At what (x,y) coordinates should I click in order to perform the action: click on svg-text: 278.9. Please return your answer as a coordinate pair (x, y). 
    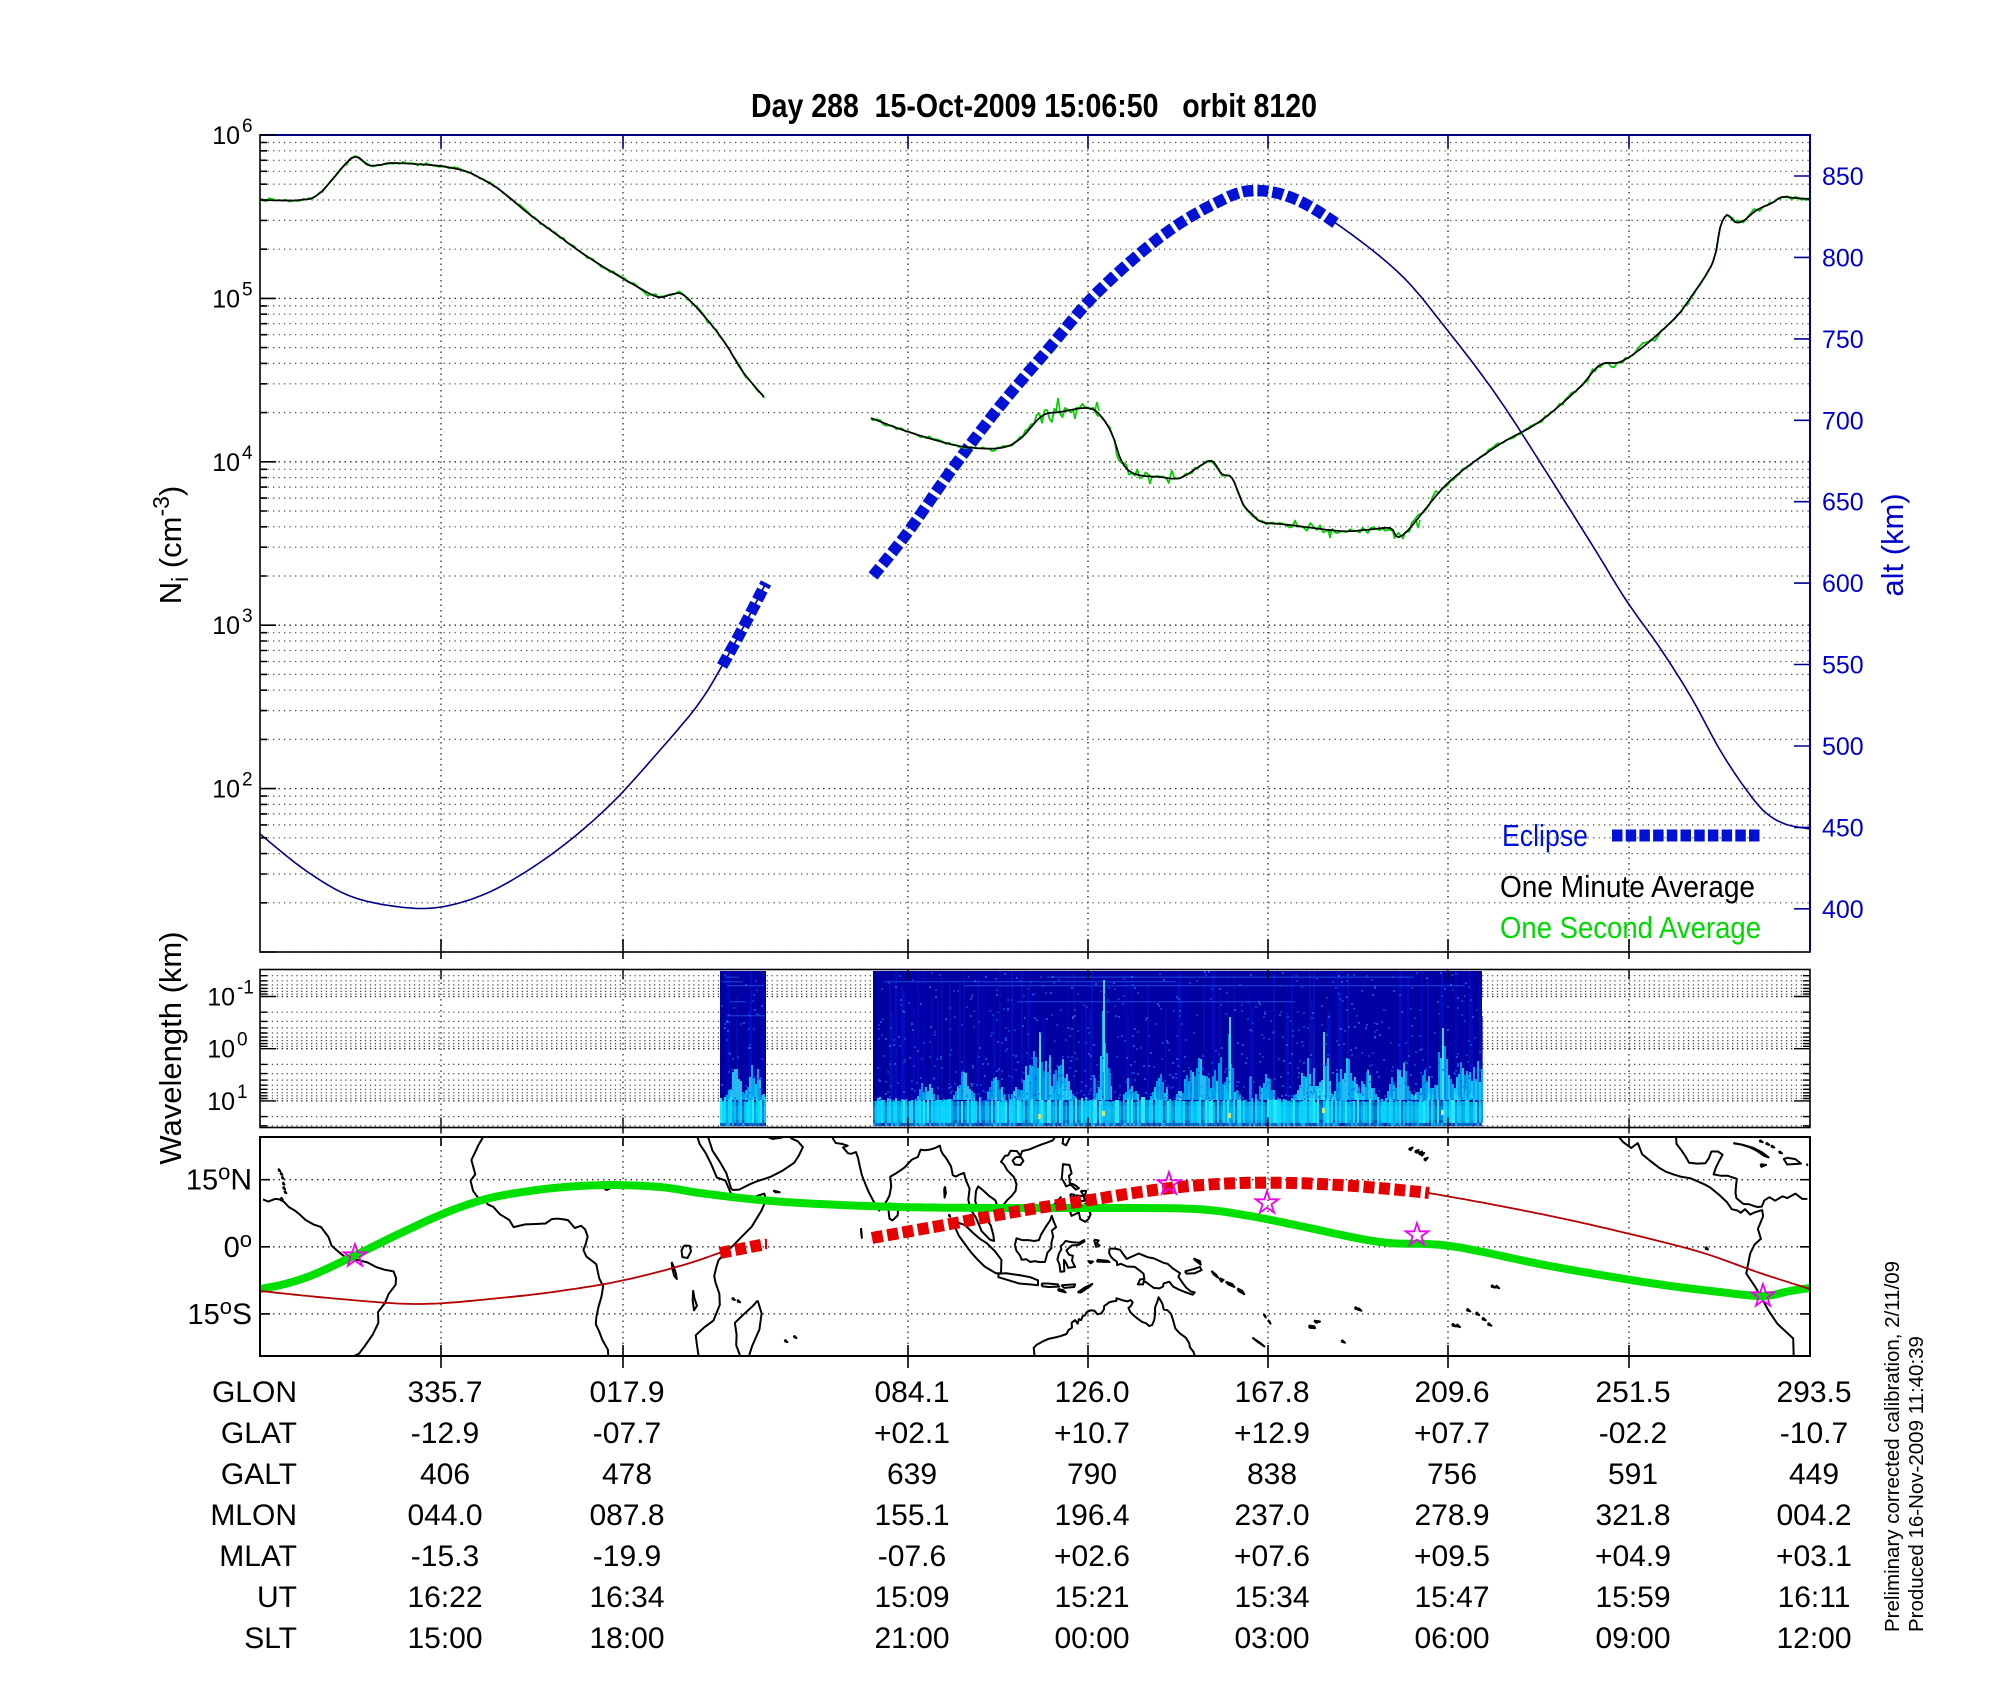
    Looking at the image, I should click on (1451, 1515).